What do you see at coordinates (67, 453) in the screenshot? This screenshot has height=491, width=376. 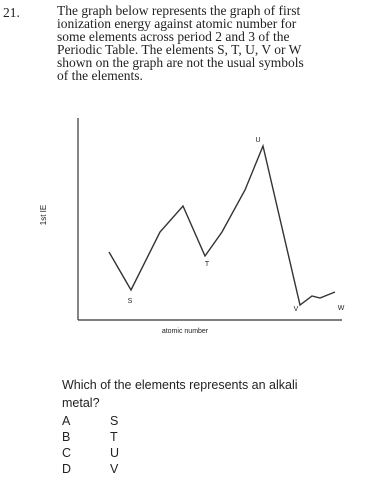 I see `option-letter: C` at bounding box center [67, 453].